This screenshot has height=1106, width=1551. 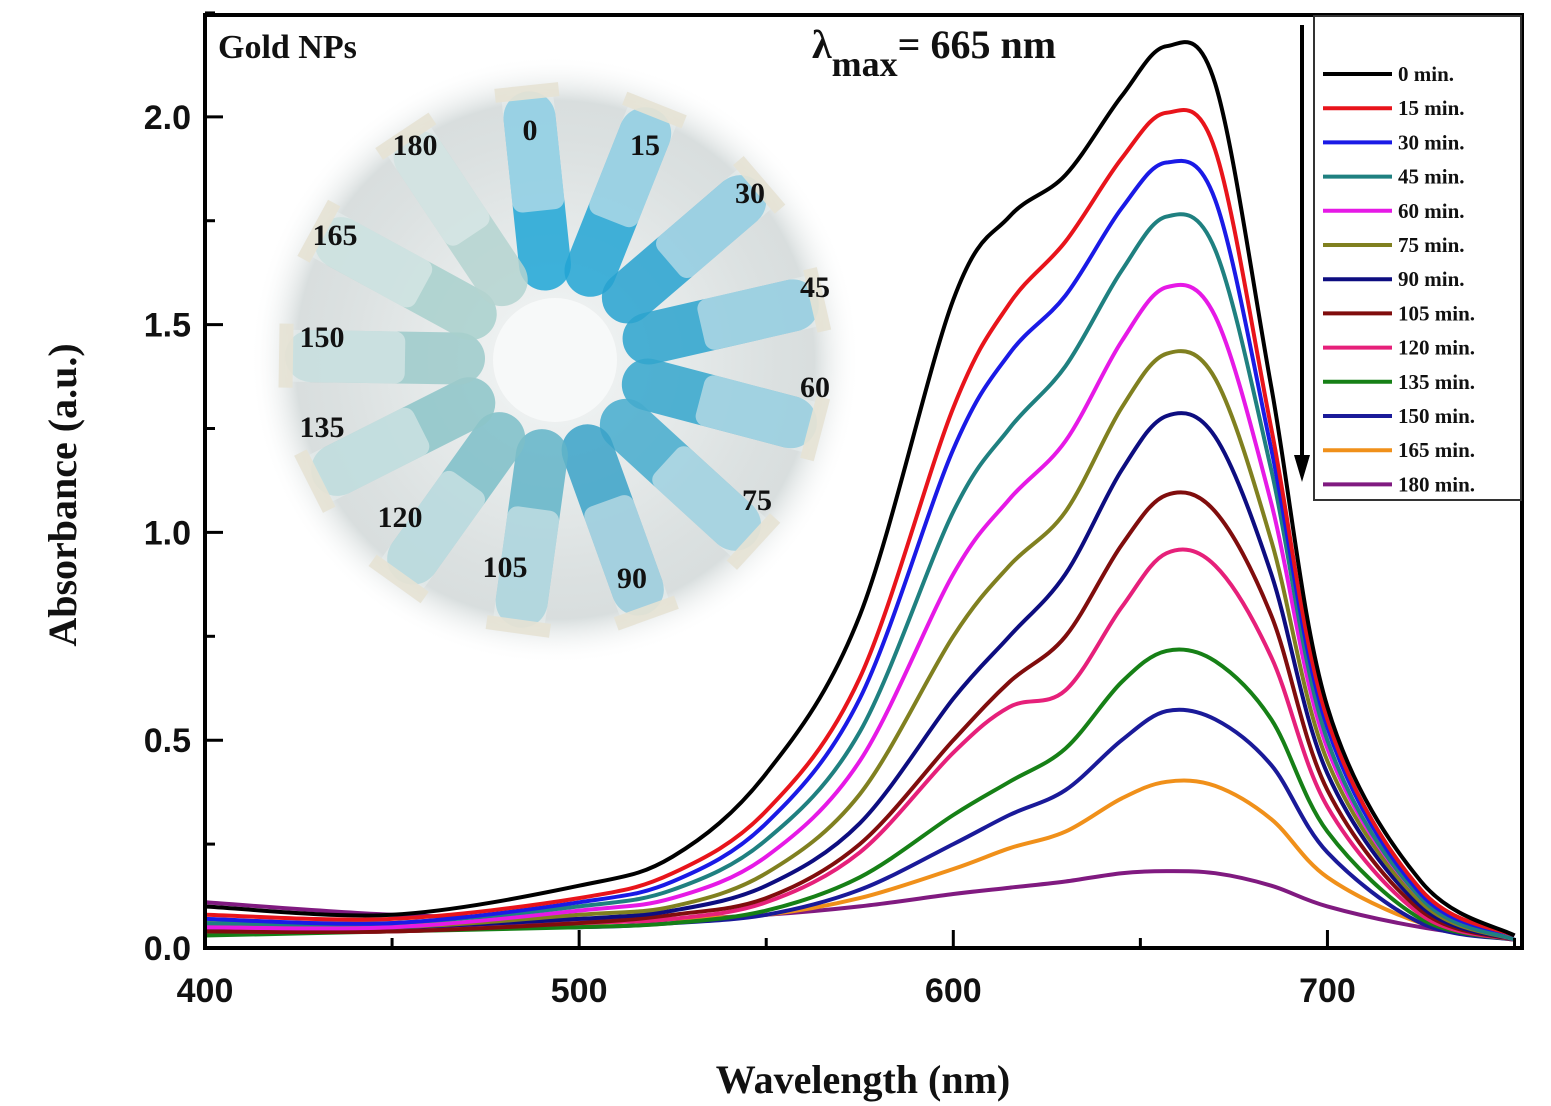 What do you see at coordinates (863, 1079) in the screenshot?
I see `x-axis-title: Wavelength (nm)` at bounding box center [863, 1079].